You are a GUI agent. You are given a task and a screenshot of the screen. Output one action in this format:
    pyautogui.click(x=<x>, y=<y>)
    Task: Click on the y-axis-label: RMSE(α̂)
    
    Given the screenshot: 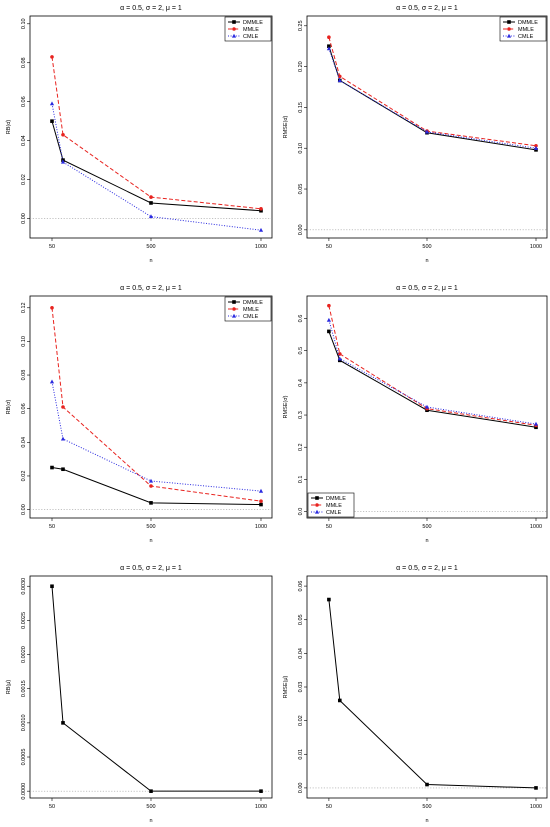 What is the action you would take?
    pyautogui.click(x=286, y=126)
    